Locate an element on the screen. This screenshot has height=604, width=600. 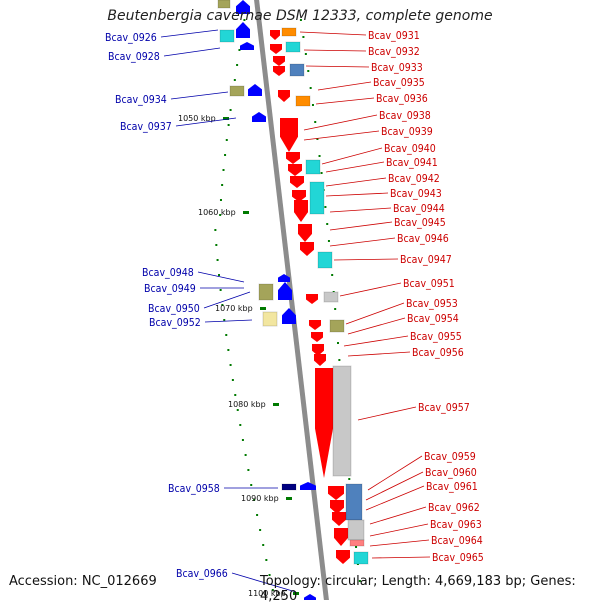
gene-label-right: Bcav_0956 is located at coordinates (438, 353).